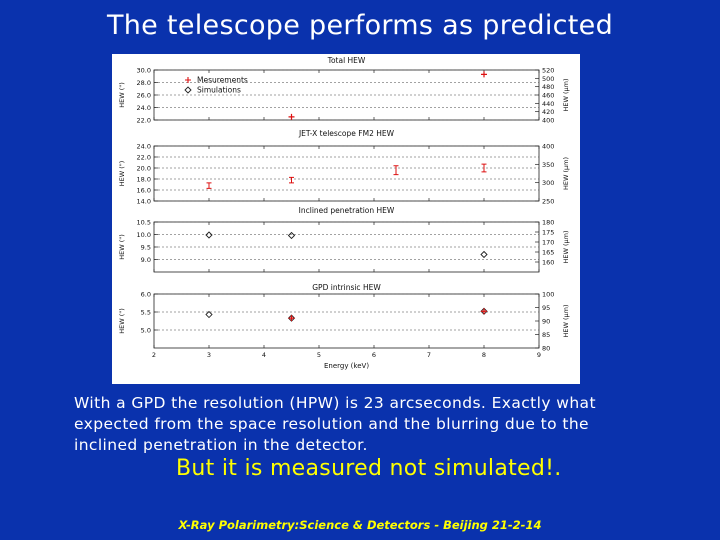 This screenshot has width=720, height=540. I want to click on y-tick-label: 20.0, so click(144, 169).